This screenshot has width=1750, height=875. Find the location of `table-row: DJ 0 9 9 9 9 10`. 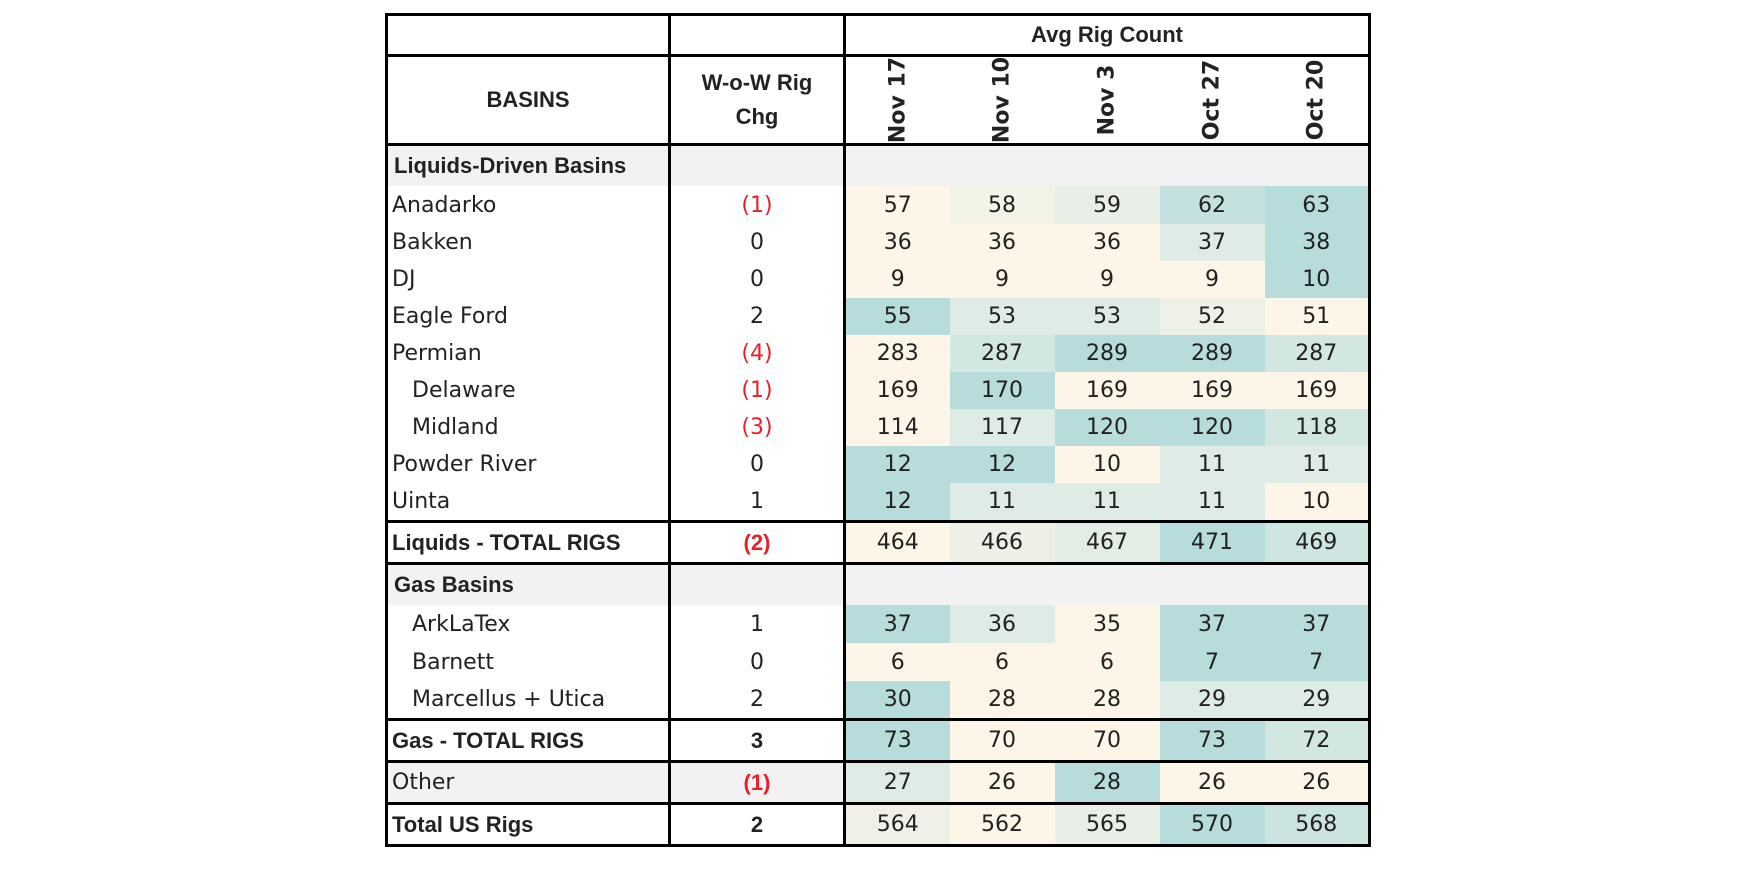

table-row: DJ 0 9 9 9 9 10 is located at coordinates (878, 279).